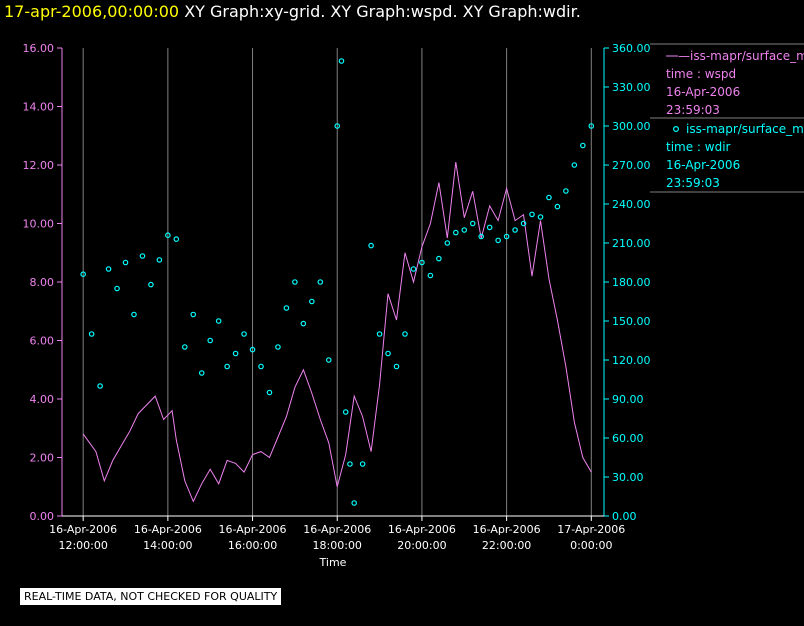 The image size is (804, 626). I want to click on legend-wspd-line-0: —iss-mapr/surface_m, so click(741, 56).